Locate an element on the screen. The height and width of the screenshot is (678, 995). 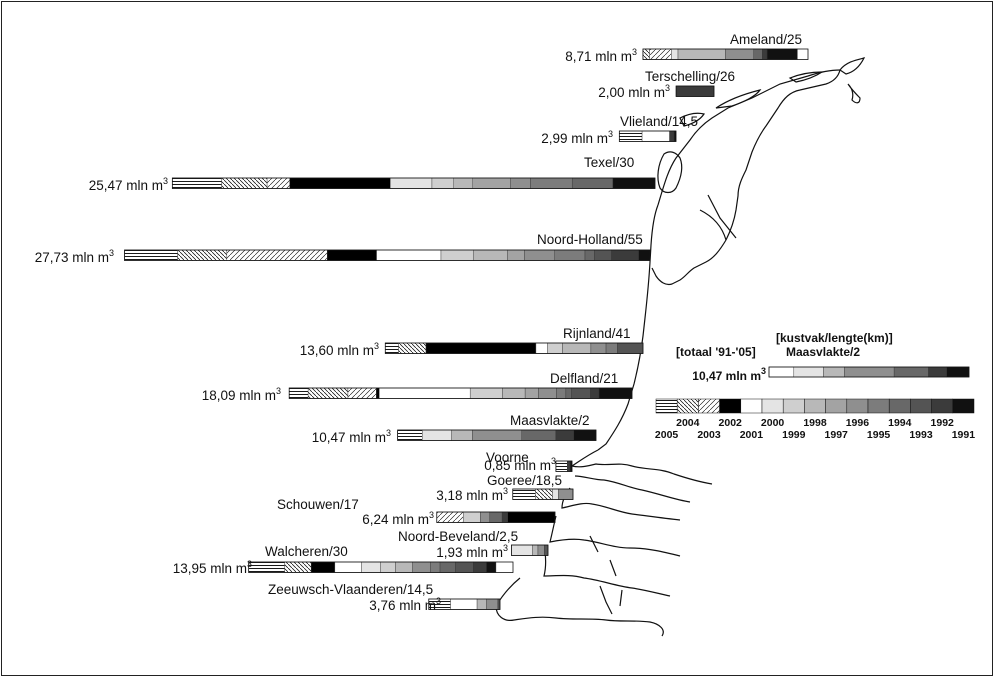
volume-label: 25,47 mln m3 is located at coordinates (128, 184).